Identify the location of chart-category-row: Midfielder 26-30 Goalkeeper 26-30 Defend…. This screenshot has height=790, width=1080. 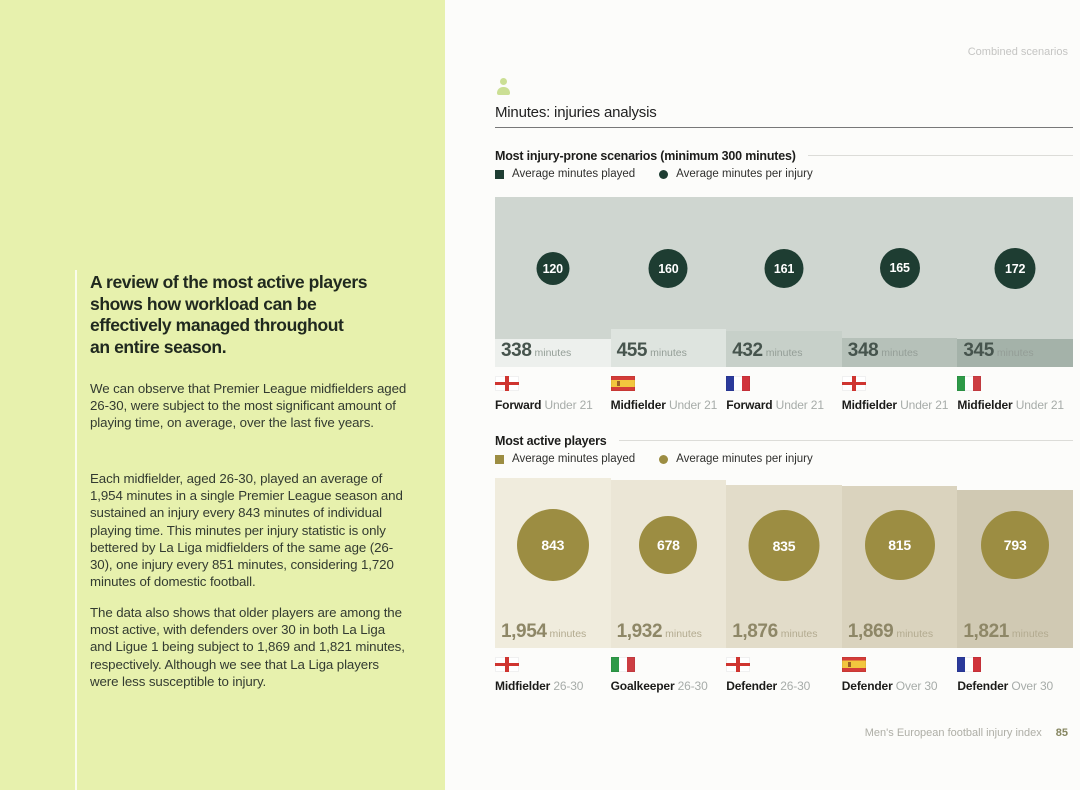
(784, 675).